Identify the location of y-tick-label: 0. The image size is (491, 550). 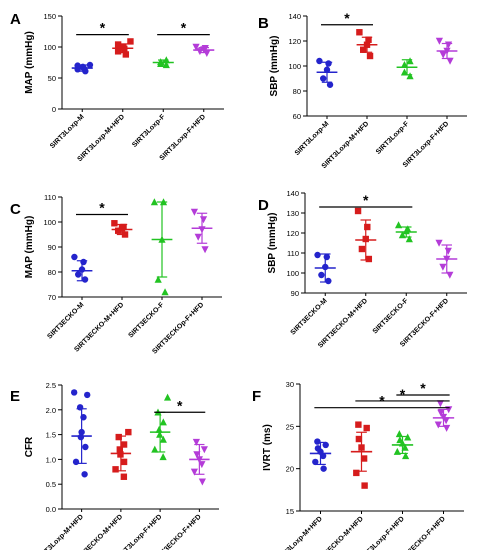
(54, 109).